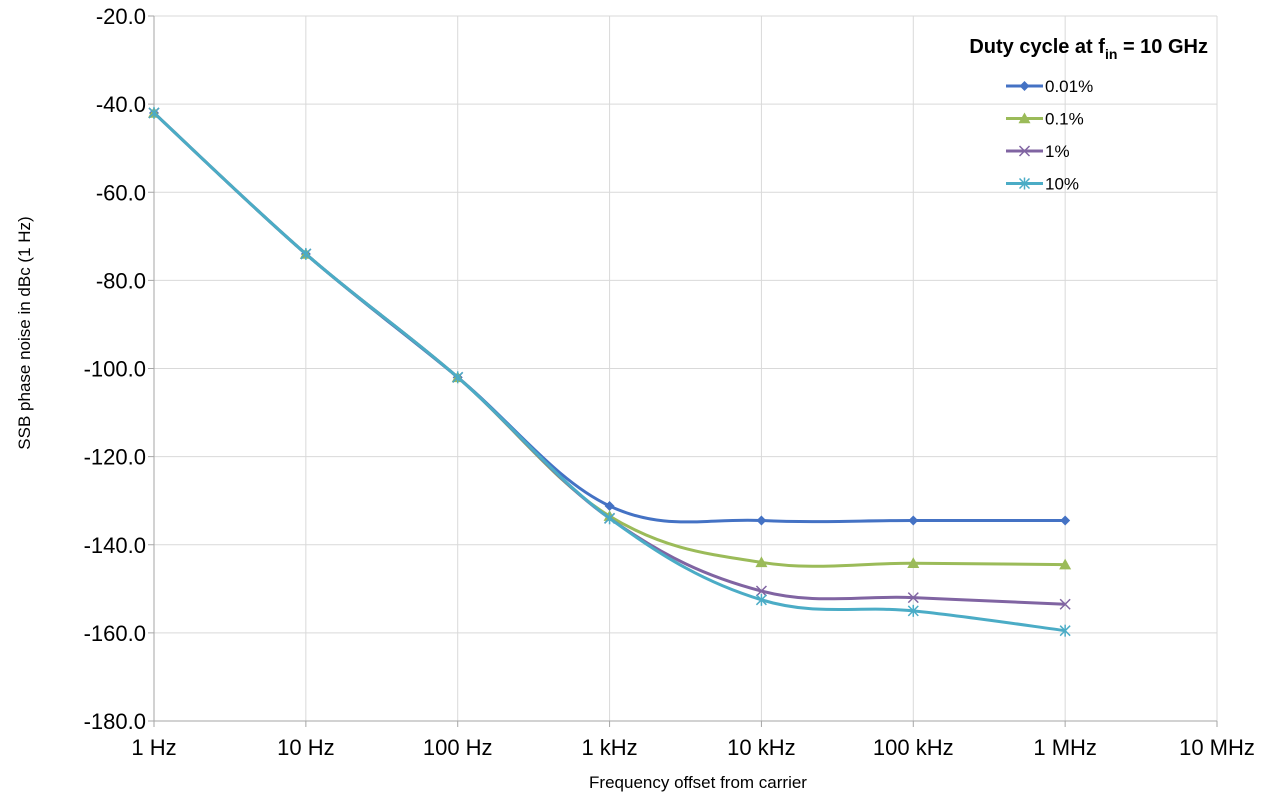 The width and height of the screenshot is (1265, 795). What do you see at coordinates (1111, 54) in the screenshot?
I see `legend-title-subscript: in` at bounding box center [1111, 54].